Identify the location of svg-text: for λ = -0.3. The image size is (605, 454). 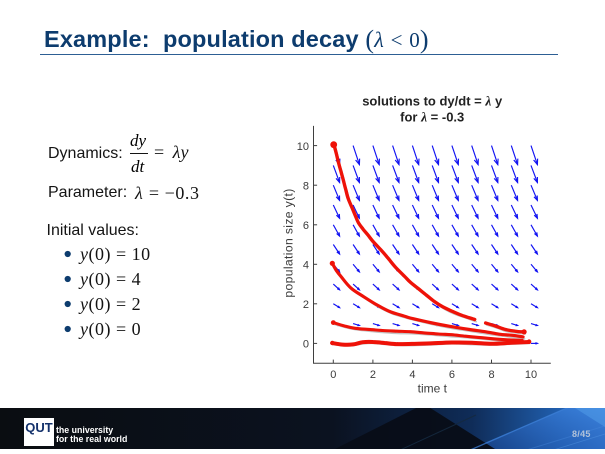
(432, 116).